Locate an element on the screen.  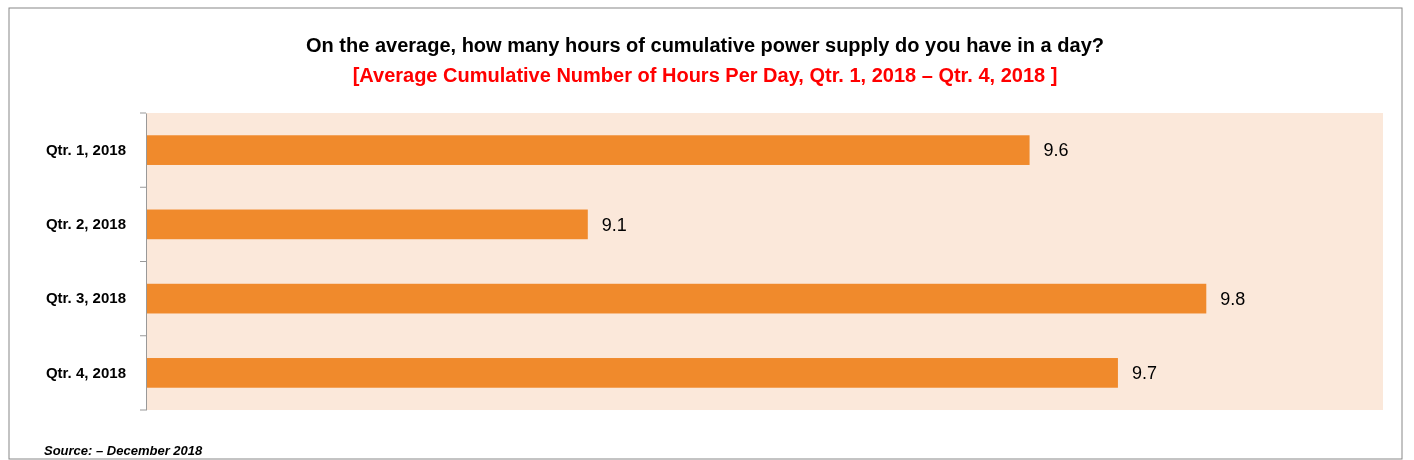
data-label: 9.1 is located at coordinates (614, 224).